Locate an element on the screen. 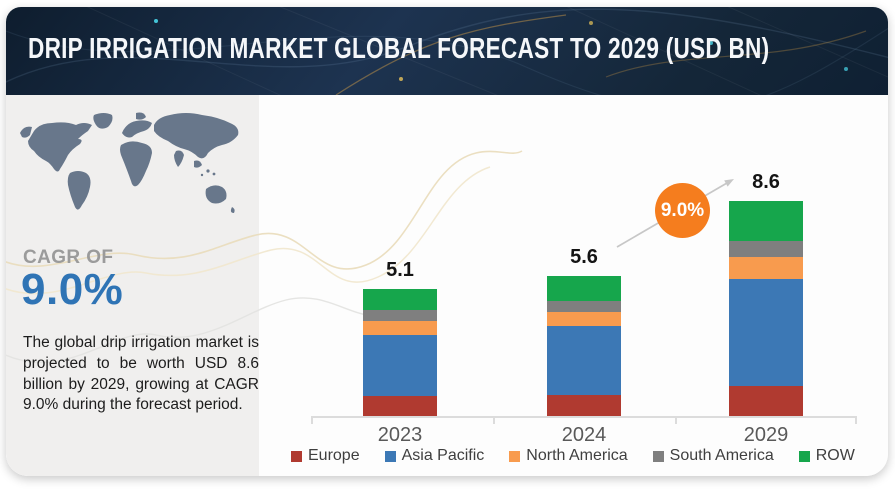  x-axis-label-2023: 2023 is located at coordinates (400, 435).